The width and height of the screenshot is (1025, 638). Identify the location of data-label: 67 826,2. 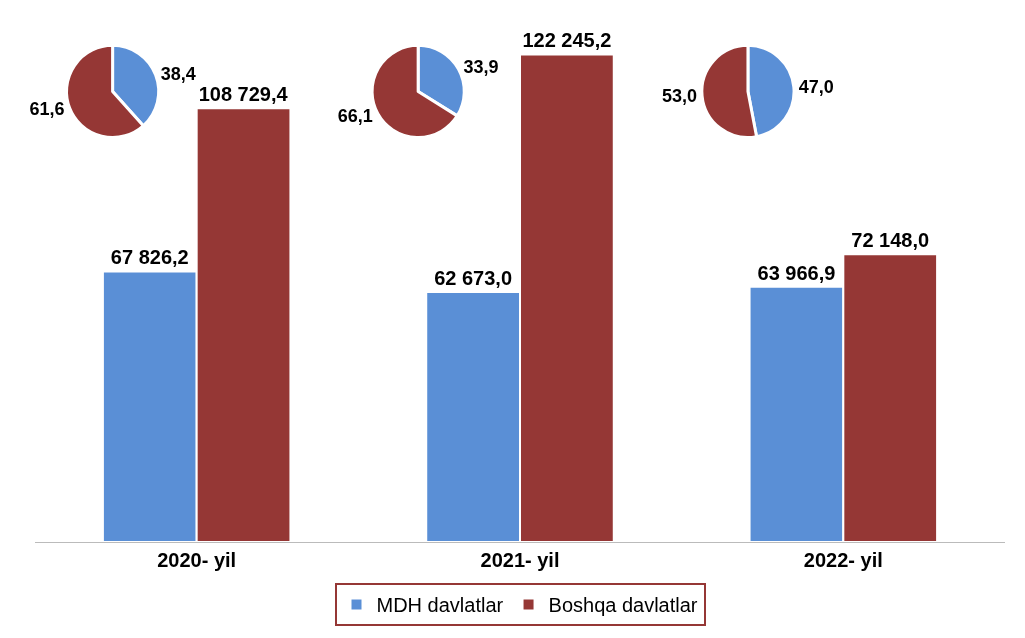
(149, 257).